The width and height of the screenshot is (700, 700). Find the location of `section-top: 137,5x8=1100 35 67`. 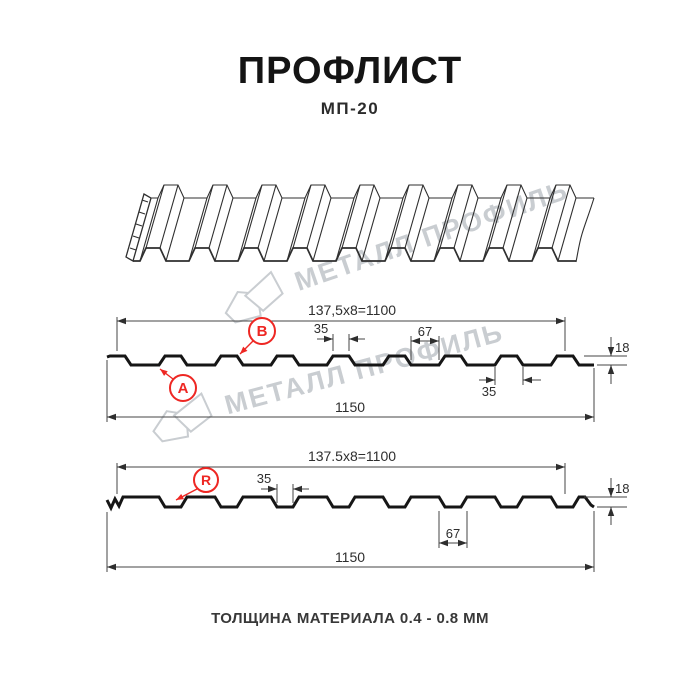

section-top: 137,5x8=1100 35 67 is located at coordinates (367, 362).